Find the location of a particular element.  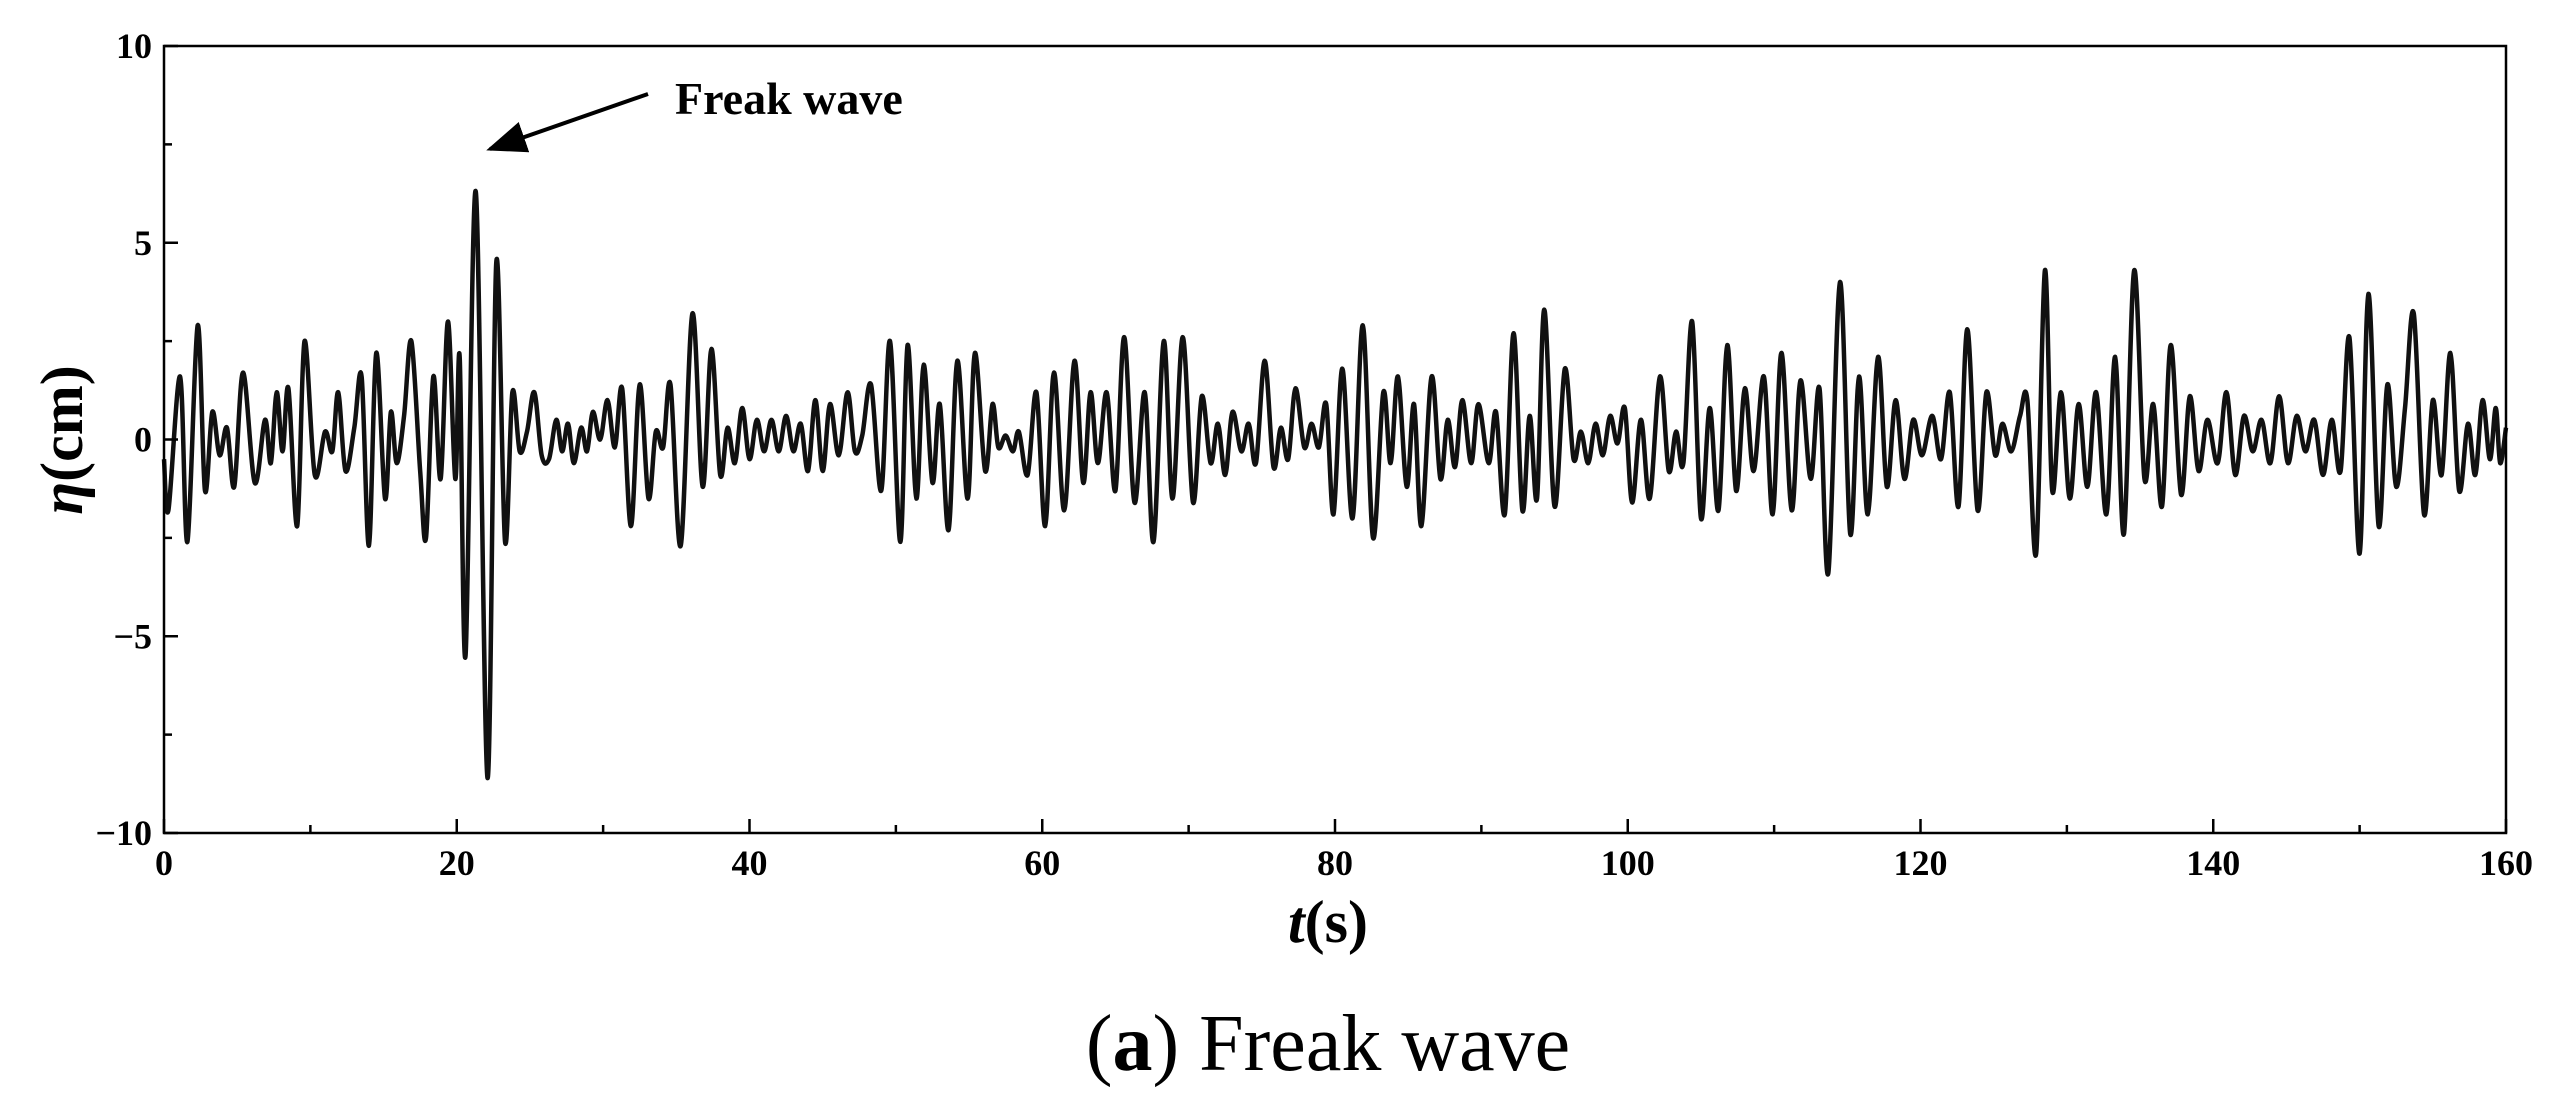

y-axis-label: η(cm) is located at coordinates (62, 440).